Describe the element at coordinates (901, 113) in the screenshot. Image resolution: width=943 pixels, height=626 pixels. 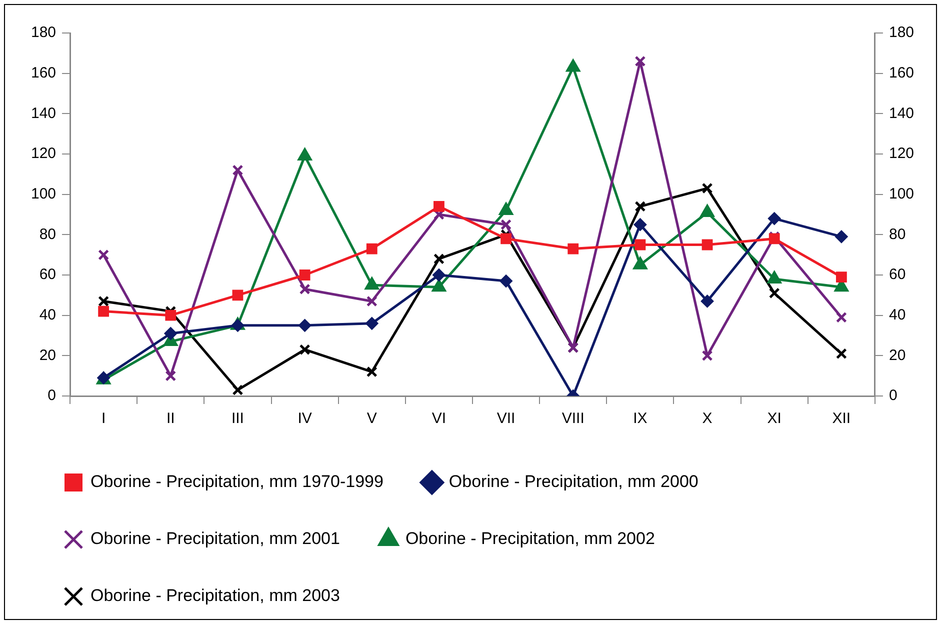
I see `y2-tick-label: 140` at that location.